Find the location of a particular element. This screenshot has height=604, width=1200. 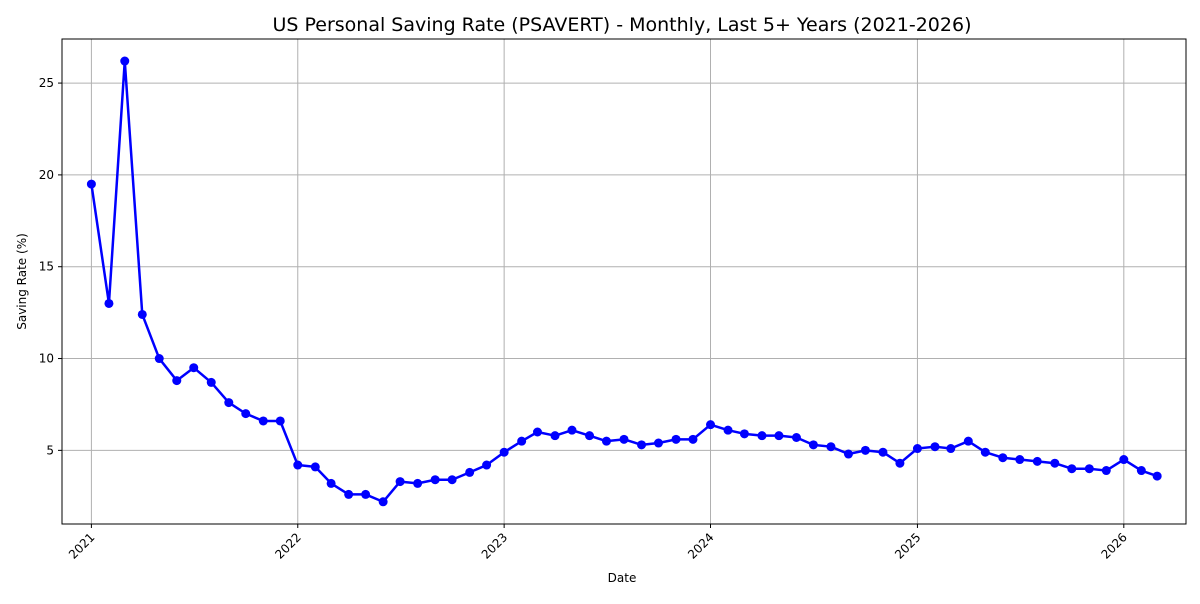

x-axis-ticks: 2021 2022 2023 2024 2025 2026 is located at coordinates (598, 543).